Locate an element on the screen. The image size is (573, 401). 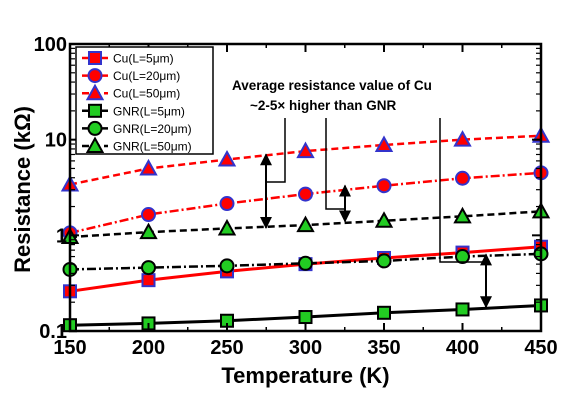
y-tick-label: 100 is located at coordinates (50, 45).